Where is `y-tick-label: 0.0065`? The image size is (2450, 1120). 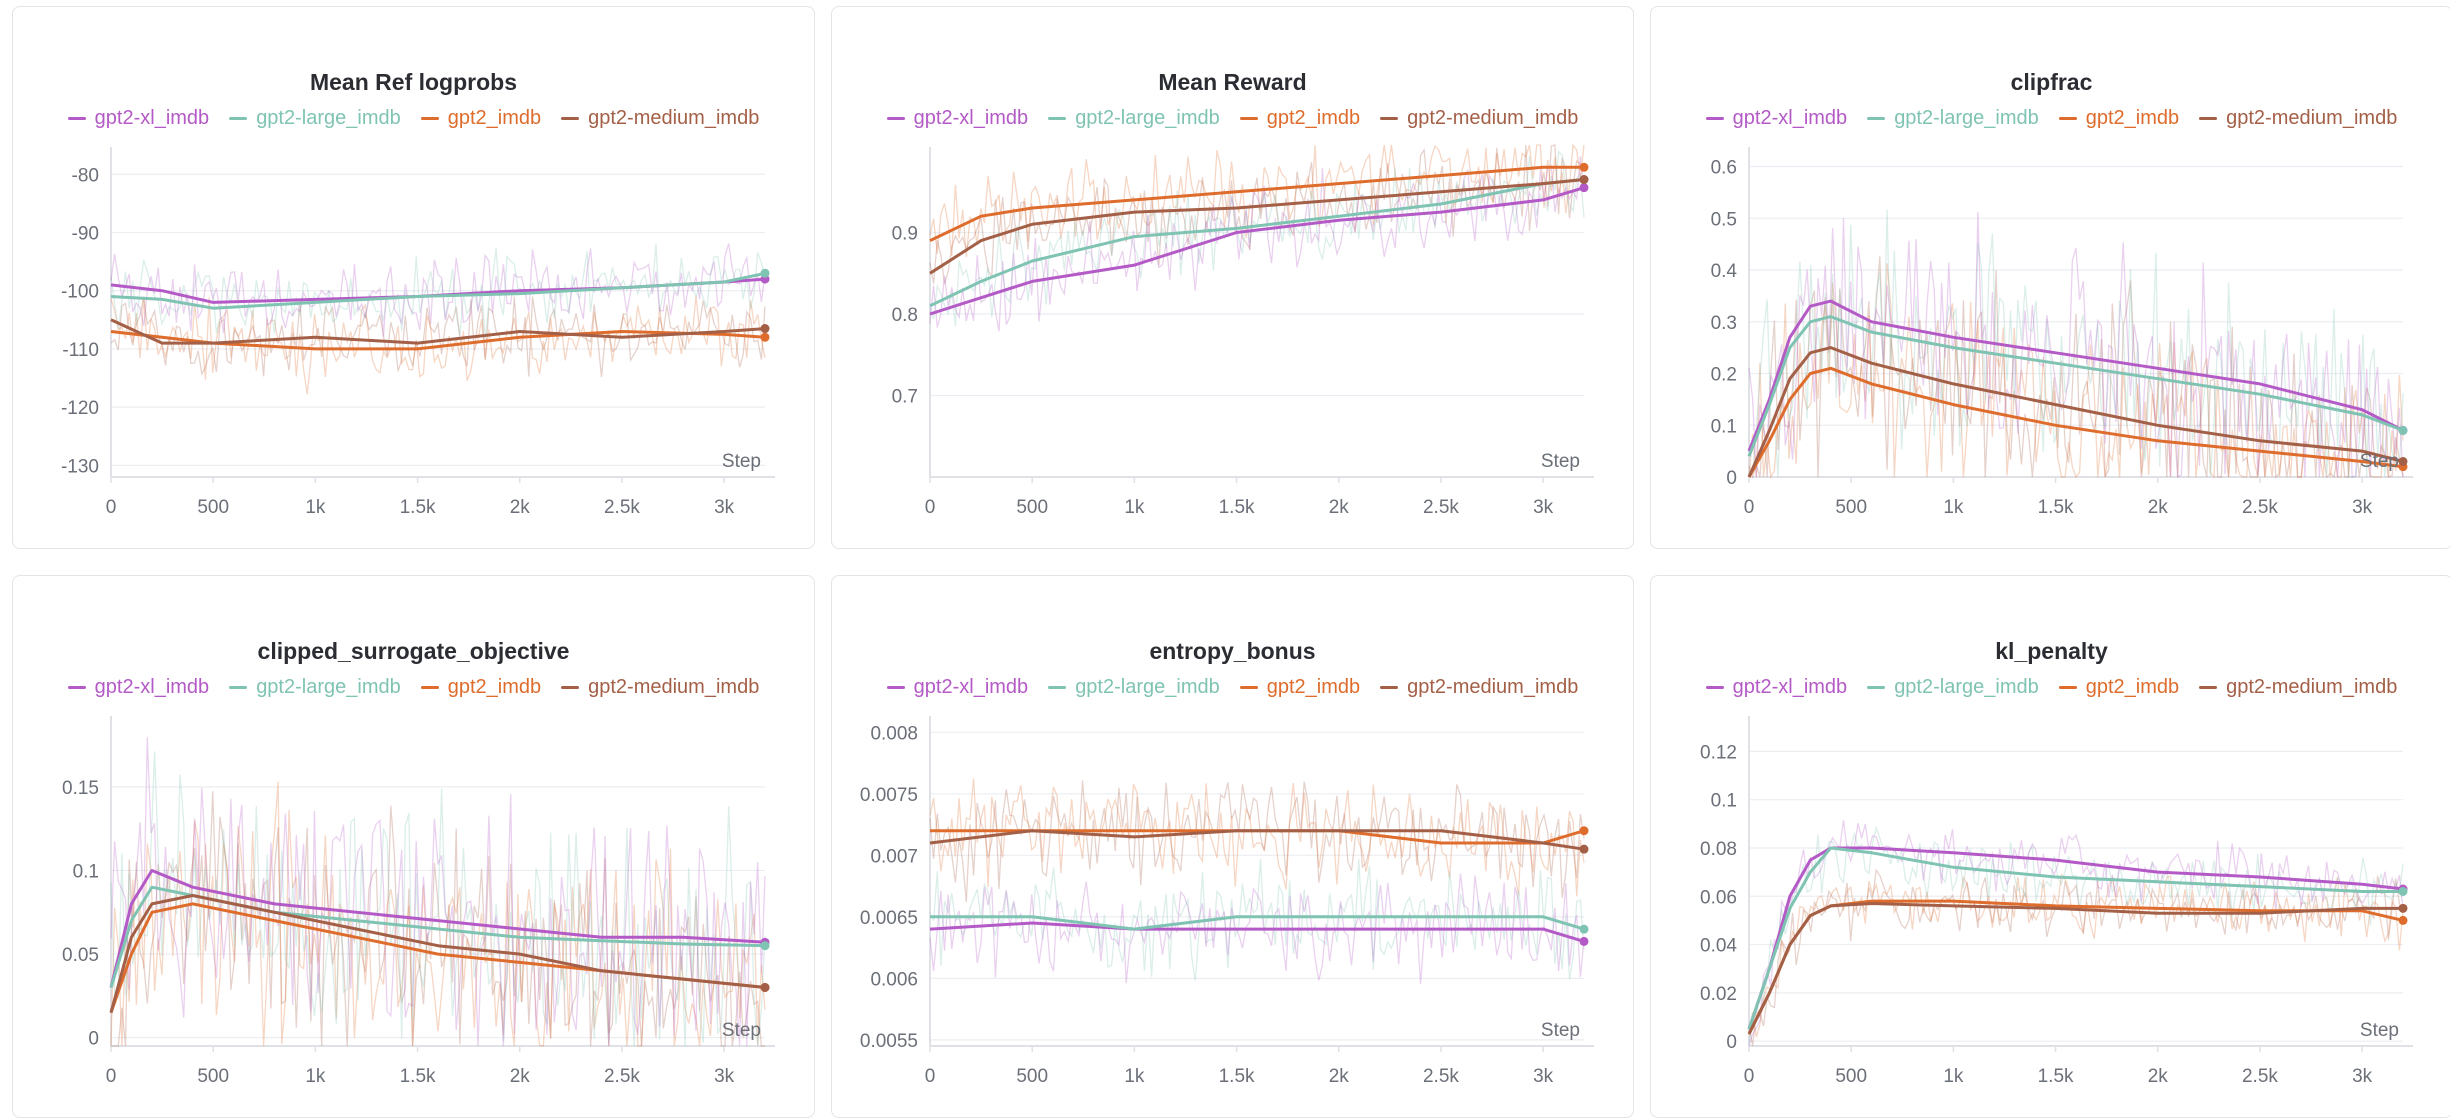 y-tick-label: 0.0065 is located at coordinates (889, 918).